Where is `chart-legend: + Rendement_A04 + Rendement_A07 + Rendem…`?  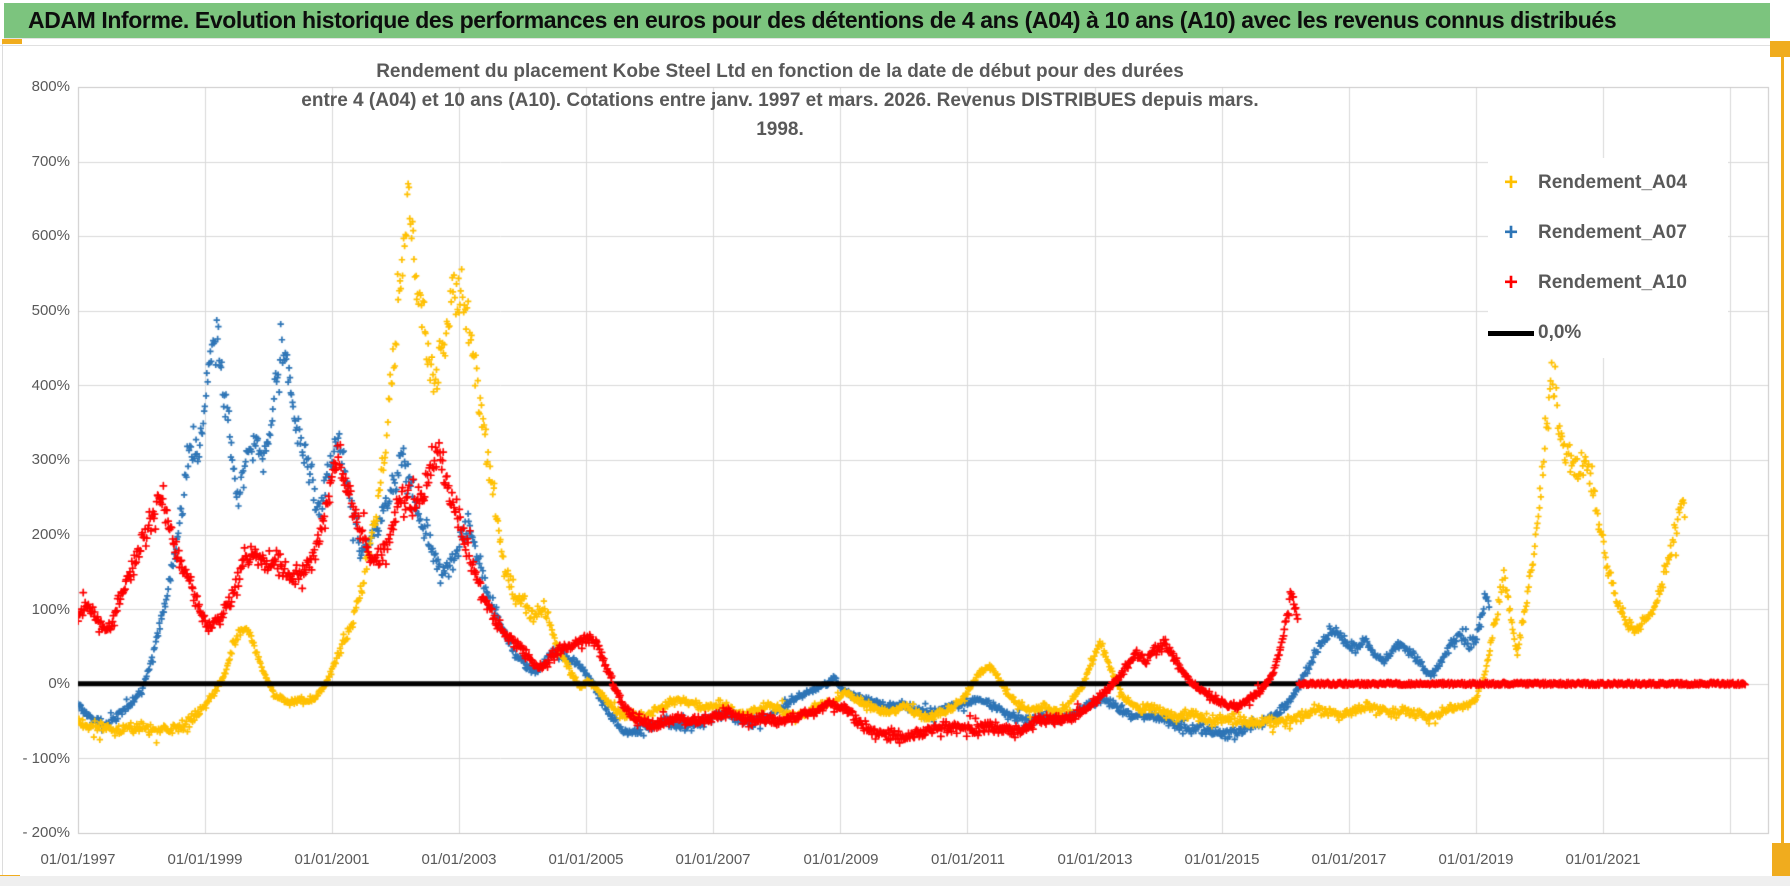
chart-legend: + Rendement_A04 + Rendement_A07 + Rendem… is located at coordinates (1608, 258).